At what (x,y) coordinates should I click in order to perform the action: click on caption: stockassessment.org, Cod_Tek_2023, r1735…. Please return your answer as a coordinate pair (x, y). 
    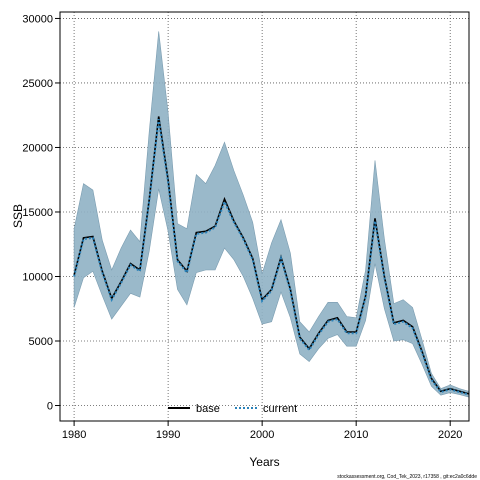
    Looking at the image, I should click on (407, 477).